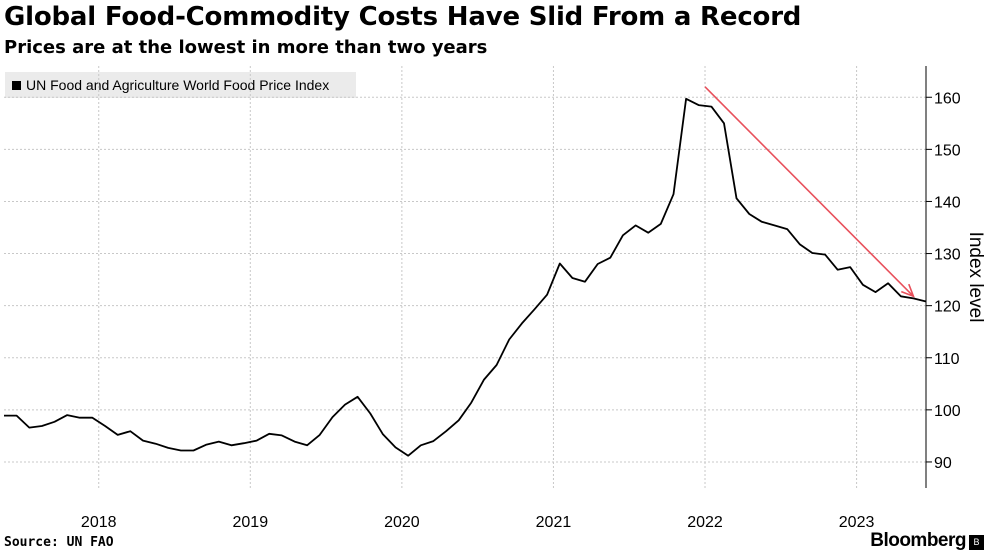 The width and height of the screenshot is (986, 553). What do you see at coordinates (857, 522) in the screenshot?
I see `x-tick-label: 2023` at bounding box center [857, 522].